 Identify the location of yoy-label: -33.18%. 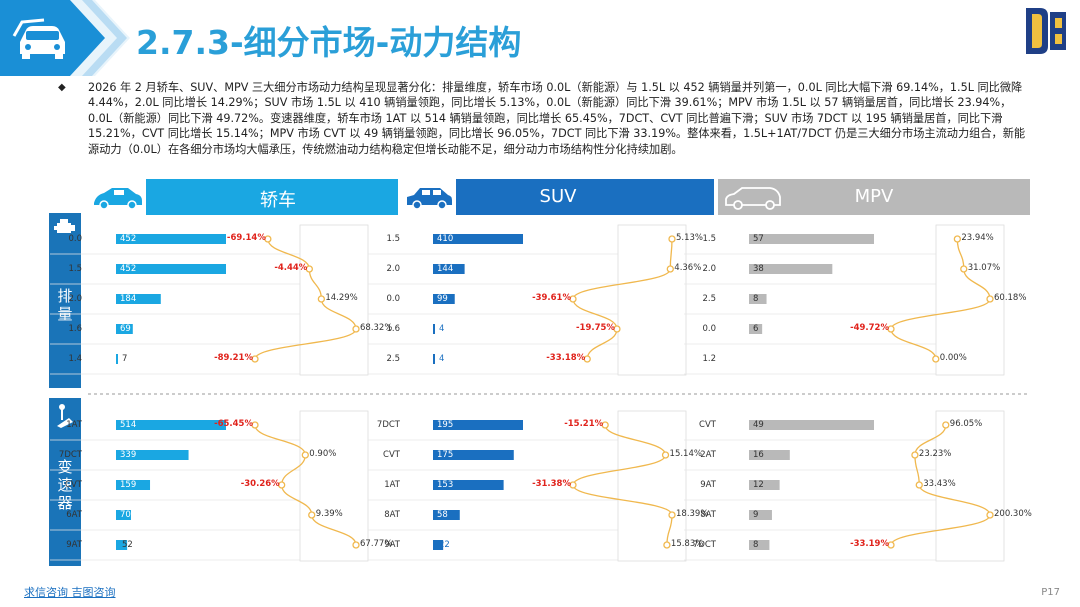
(566, 358).